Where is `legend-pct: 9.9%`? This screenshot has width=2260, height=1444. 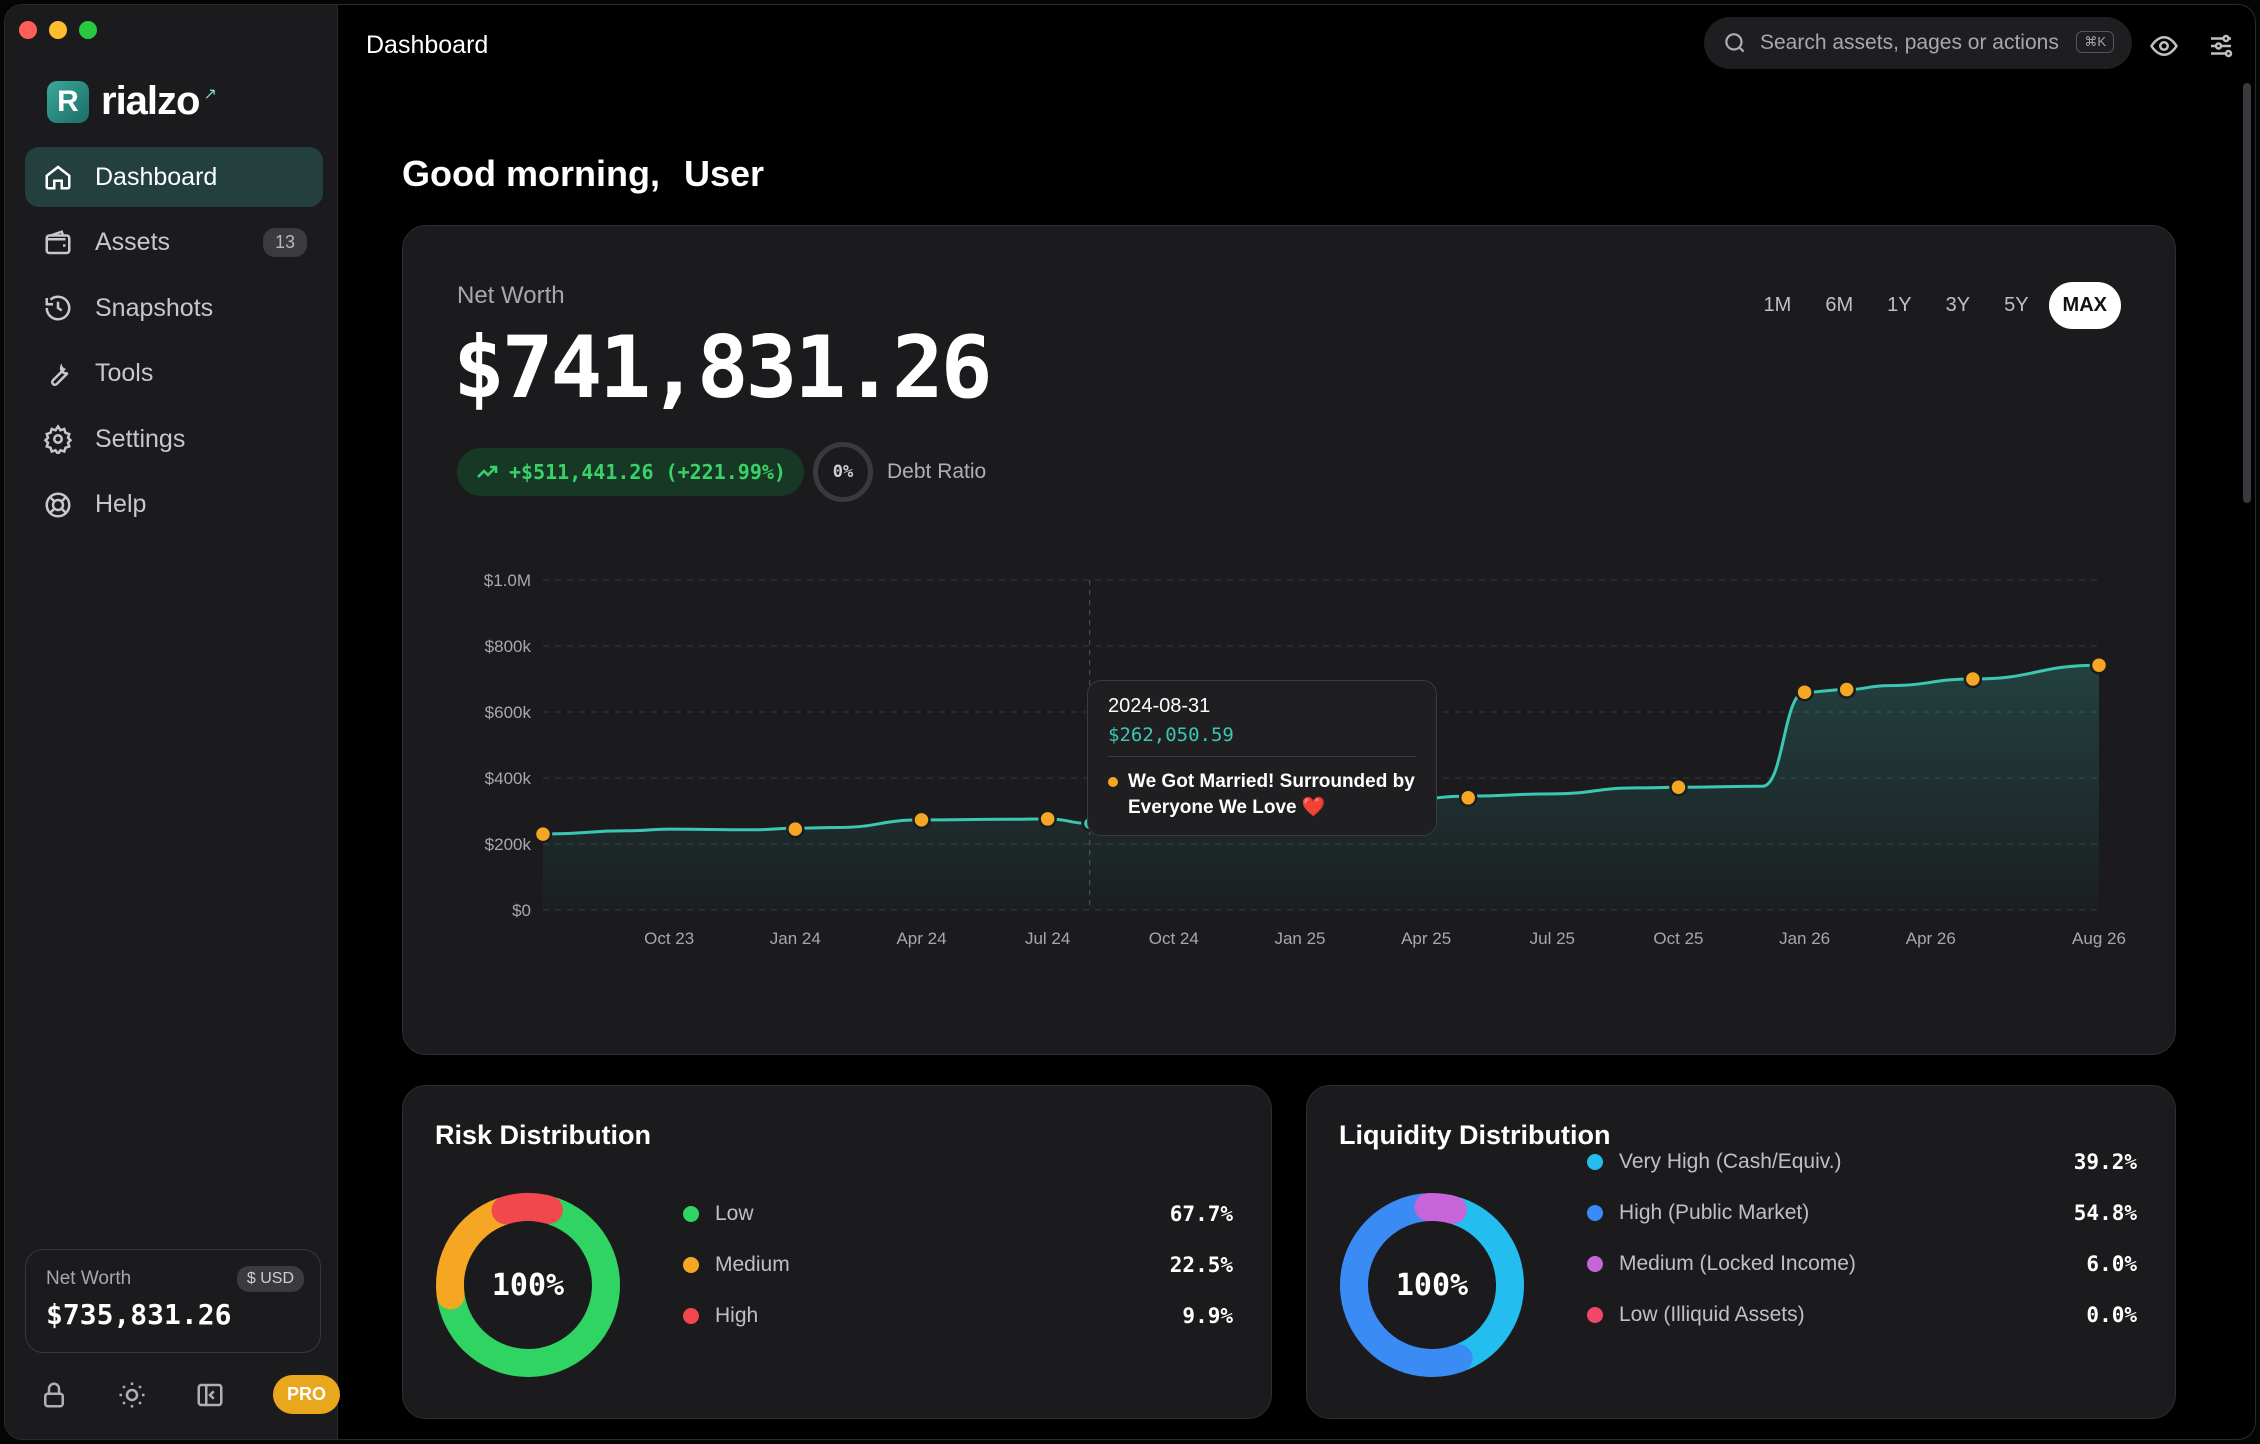 legend-pct: 9.9% is located at coordinates (1207, 1315).